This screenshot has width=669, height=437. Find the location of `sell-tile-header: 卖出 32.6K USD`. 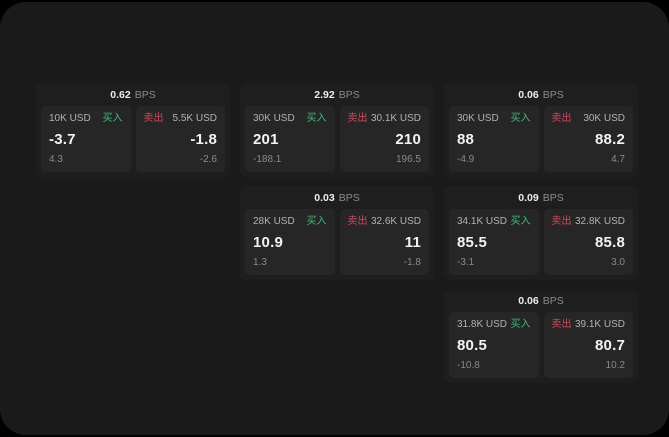

sell-tile-header: 卖出 32.6K USD is located at coordinates (385, 222).